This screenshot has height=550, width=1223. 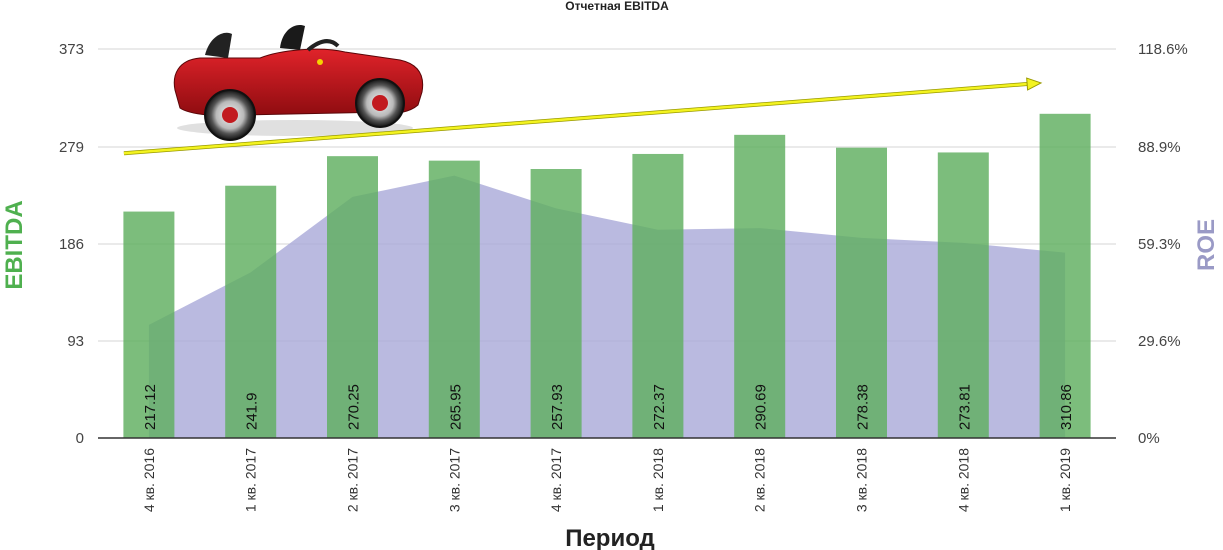 I want to click on y2-tick-label: 118.6%, so click(x=1163, y=49).